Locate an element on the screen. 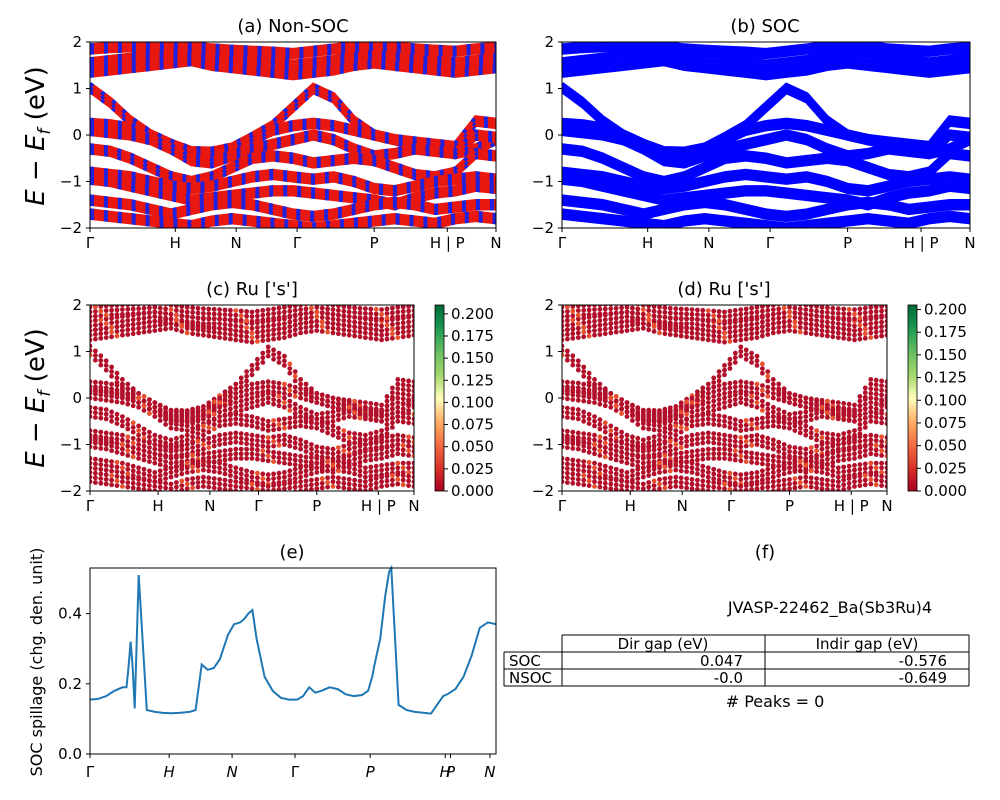 This screenshot has width=1000, height=800. colorbar-tick-label: 0.200 is located at coordinates (945, 310).